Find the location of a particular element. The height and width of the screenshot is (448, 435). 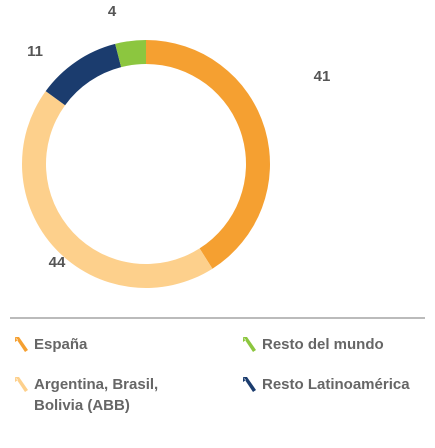

legend-label: Argentina, Brasil, Bolivia (ABB) is located at coordinates (96, 395).